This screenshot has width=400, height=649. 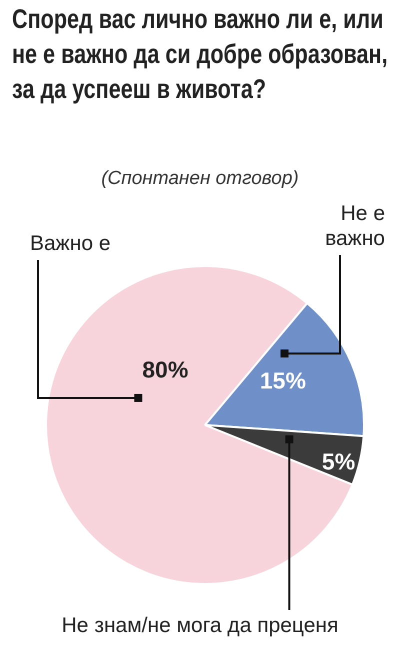 What do you see at coordinates (339, 461) in the screenshot?
I see `data-label: 5%` at bounding box center [339, 461].